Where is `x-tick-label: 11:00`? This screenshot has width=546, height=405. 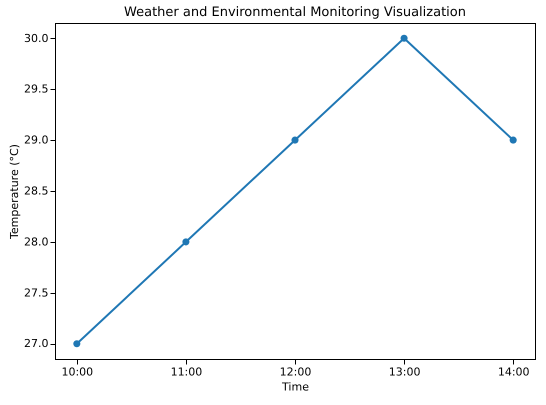 x-tick-label: 11:00 is located at coordinates (186, 372).